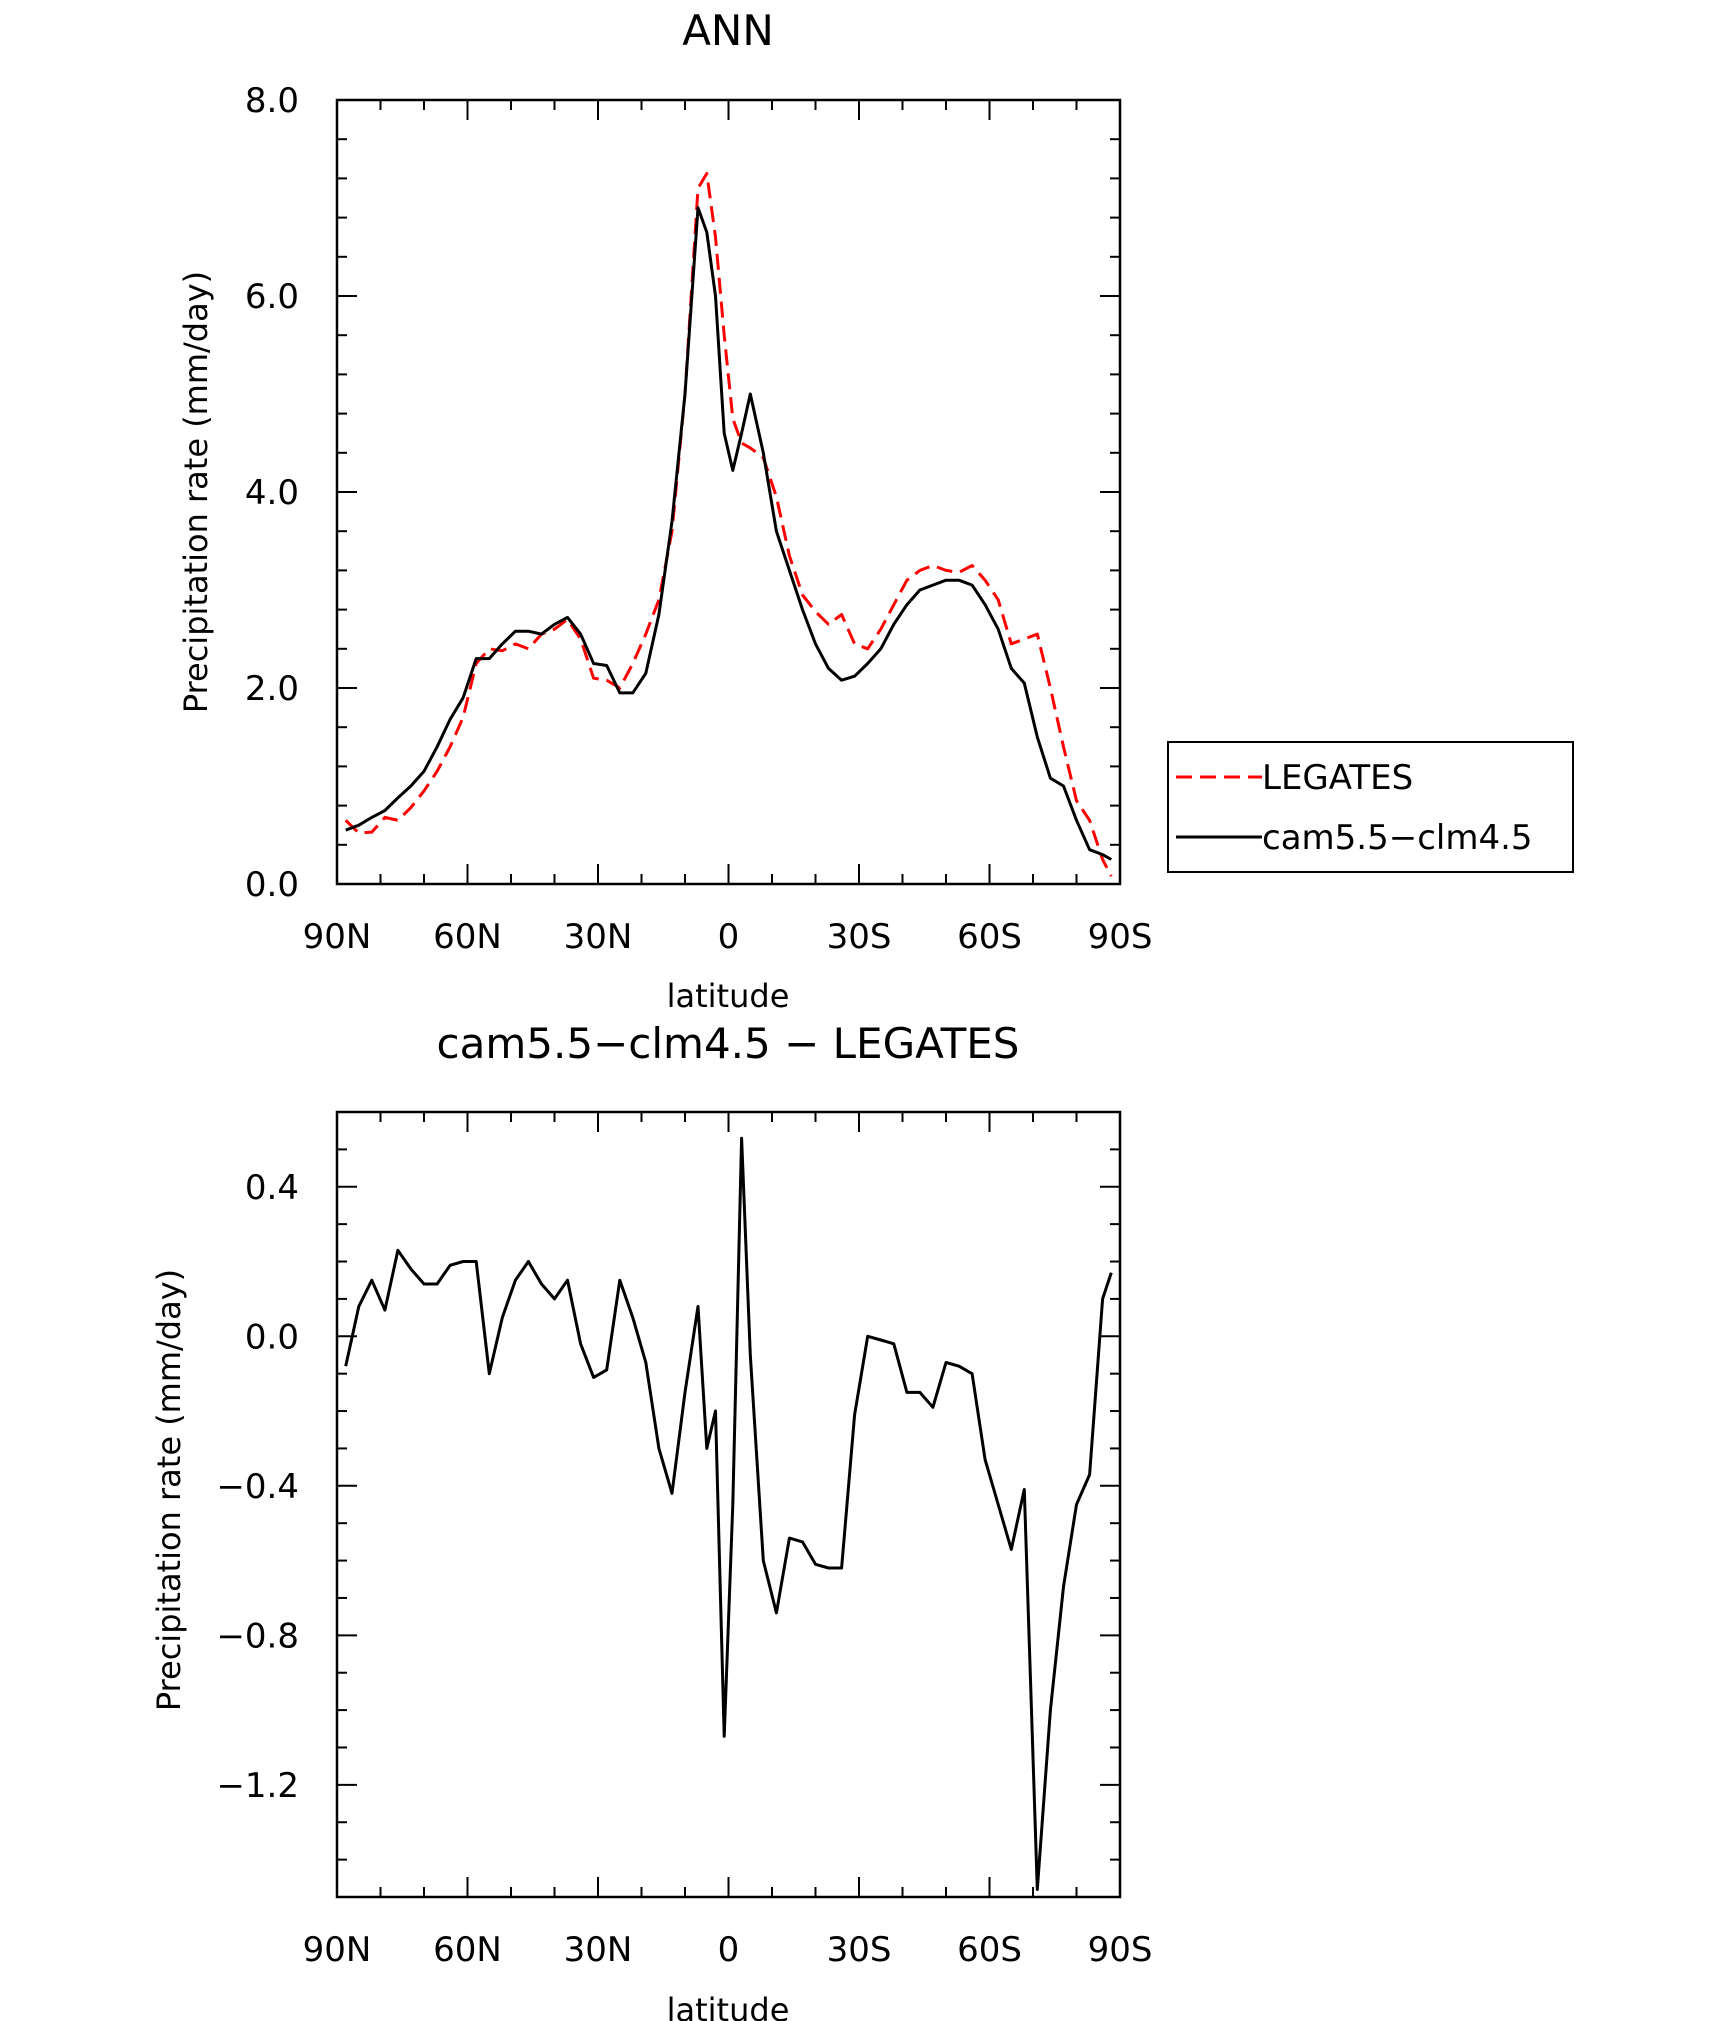  I want to click on bottom-y-axis-label: Precipitation rate (mm/day), so click(169, 1490).